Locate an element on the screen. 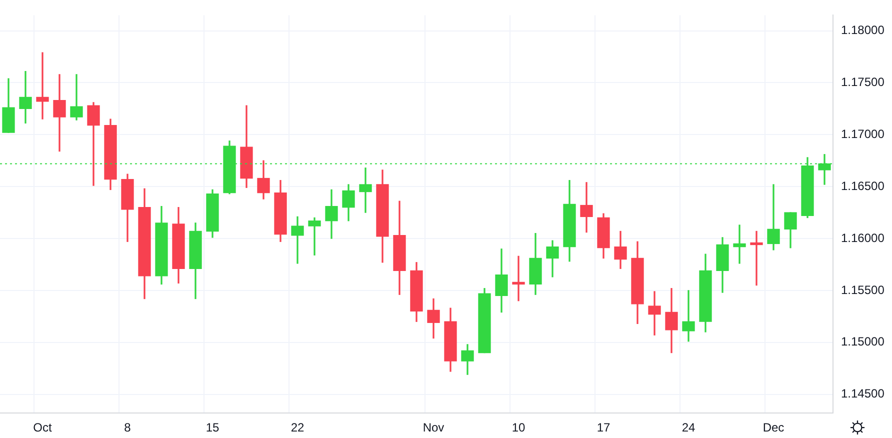  x-tick-label: 22 is located at coordinates (297, 427).